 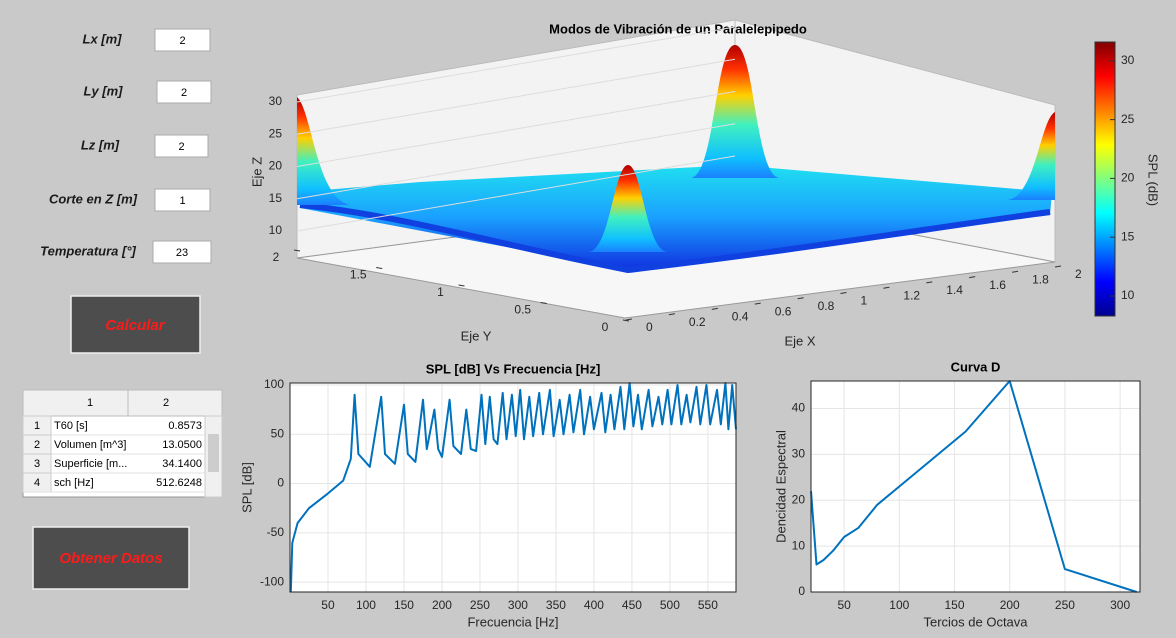 What do you see at coordinates (649, 327) in the screenshot?
I see `x-tick-label: 0` at bounding box center [649, 327].